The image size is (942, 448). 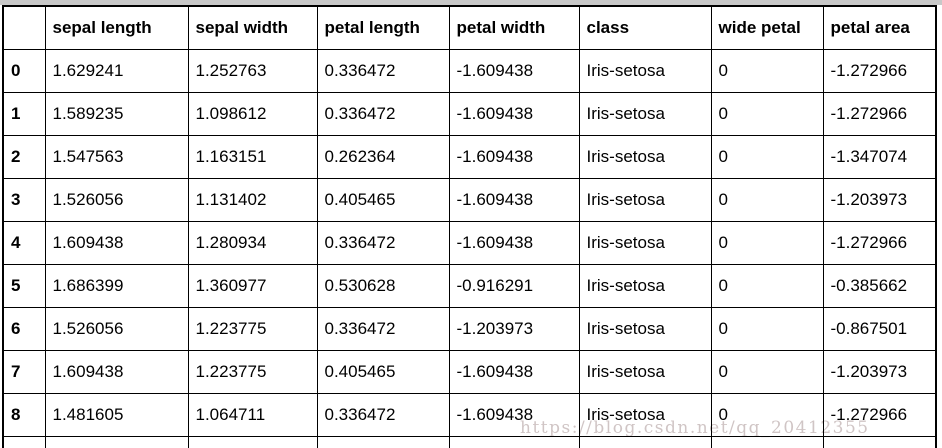 I want to click on column-header: wide petal, so click(x=767, y=27).